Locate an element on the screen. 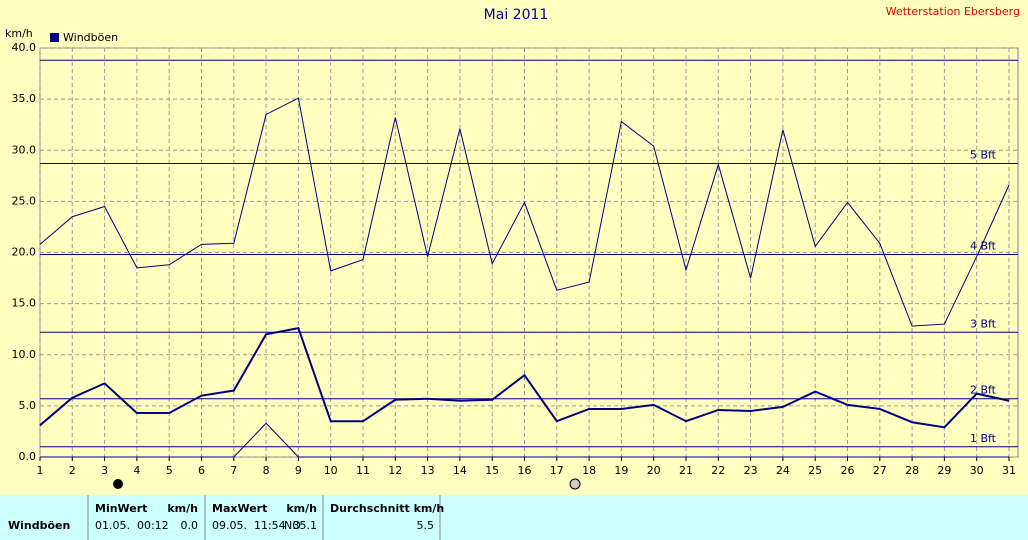  reference-label: 3 Bft is located at coordinates (983, 323).